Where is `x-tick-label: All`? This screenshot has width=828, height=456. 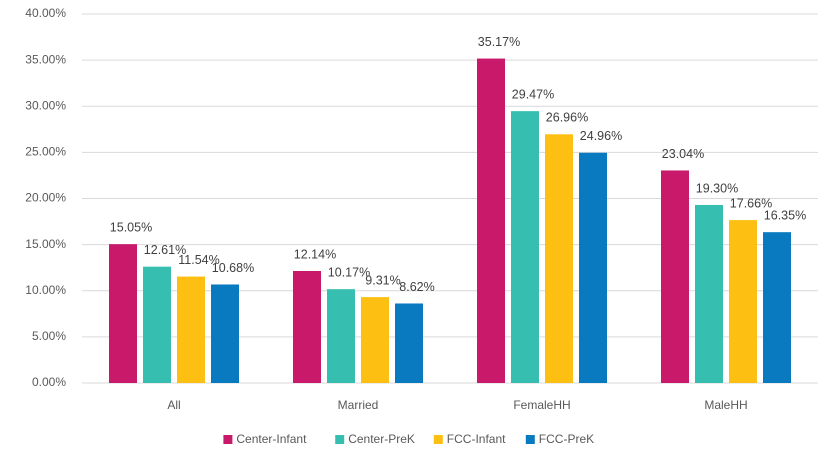 x-tick-label: All is located at coordinates (173, 405).